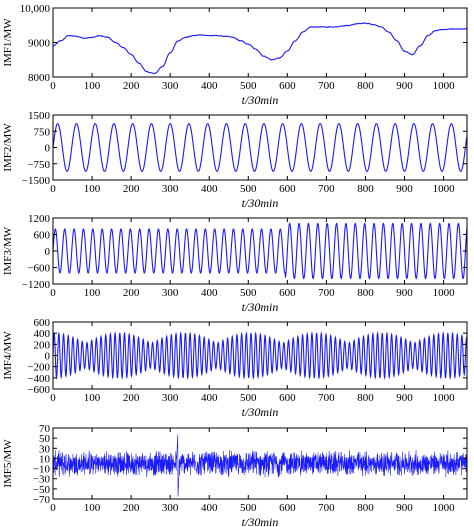 This screenshot has width=474, height=527. What do you see at coordinates (8, 355) in the screenshot?
I see `y-axis-label: IMF4/MW` at bounding box center [8, 355].